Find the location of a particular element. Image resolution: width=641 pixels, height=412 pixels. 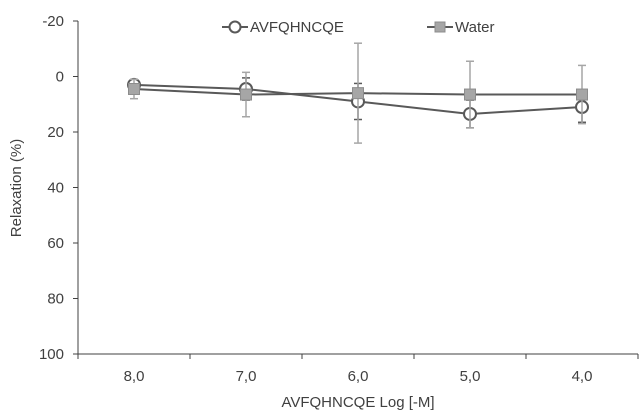

y-tick-label: 20 is located at coordinates (55, 132).